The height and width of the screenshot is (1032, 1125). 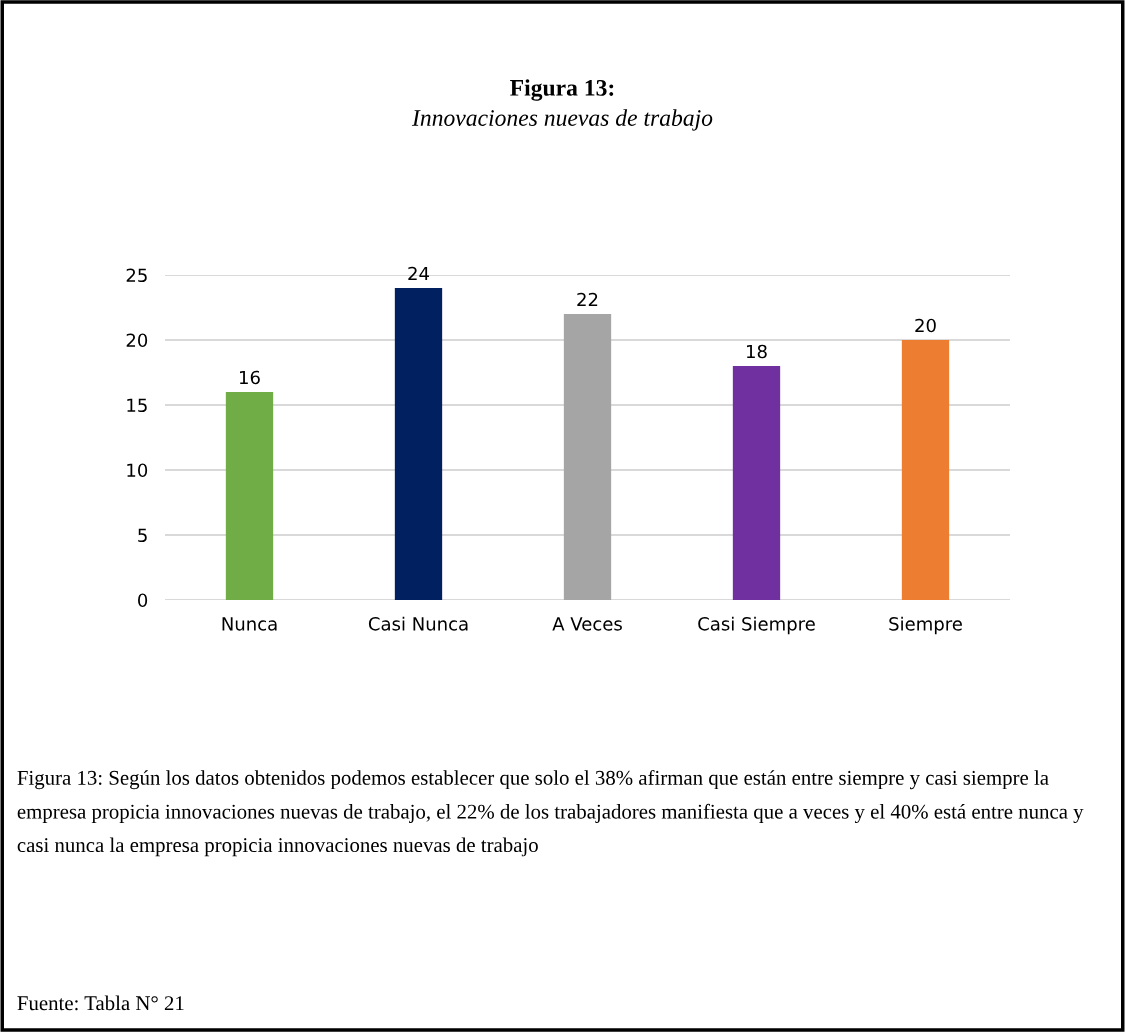 What do you see at coordinates (925, 625) in the screenshot?
I see `x-tick-label: Siempre` at bounding box center [925, 625].